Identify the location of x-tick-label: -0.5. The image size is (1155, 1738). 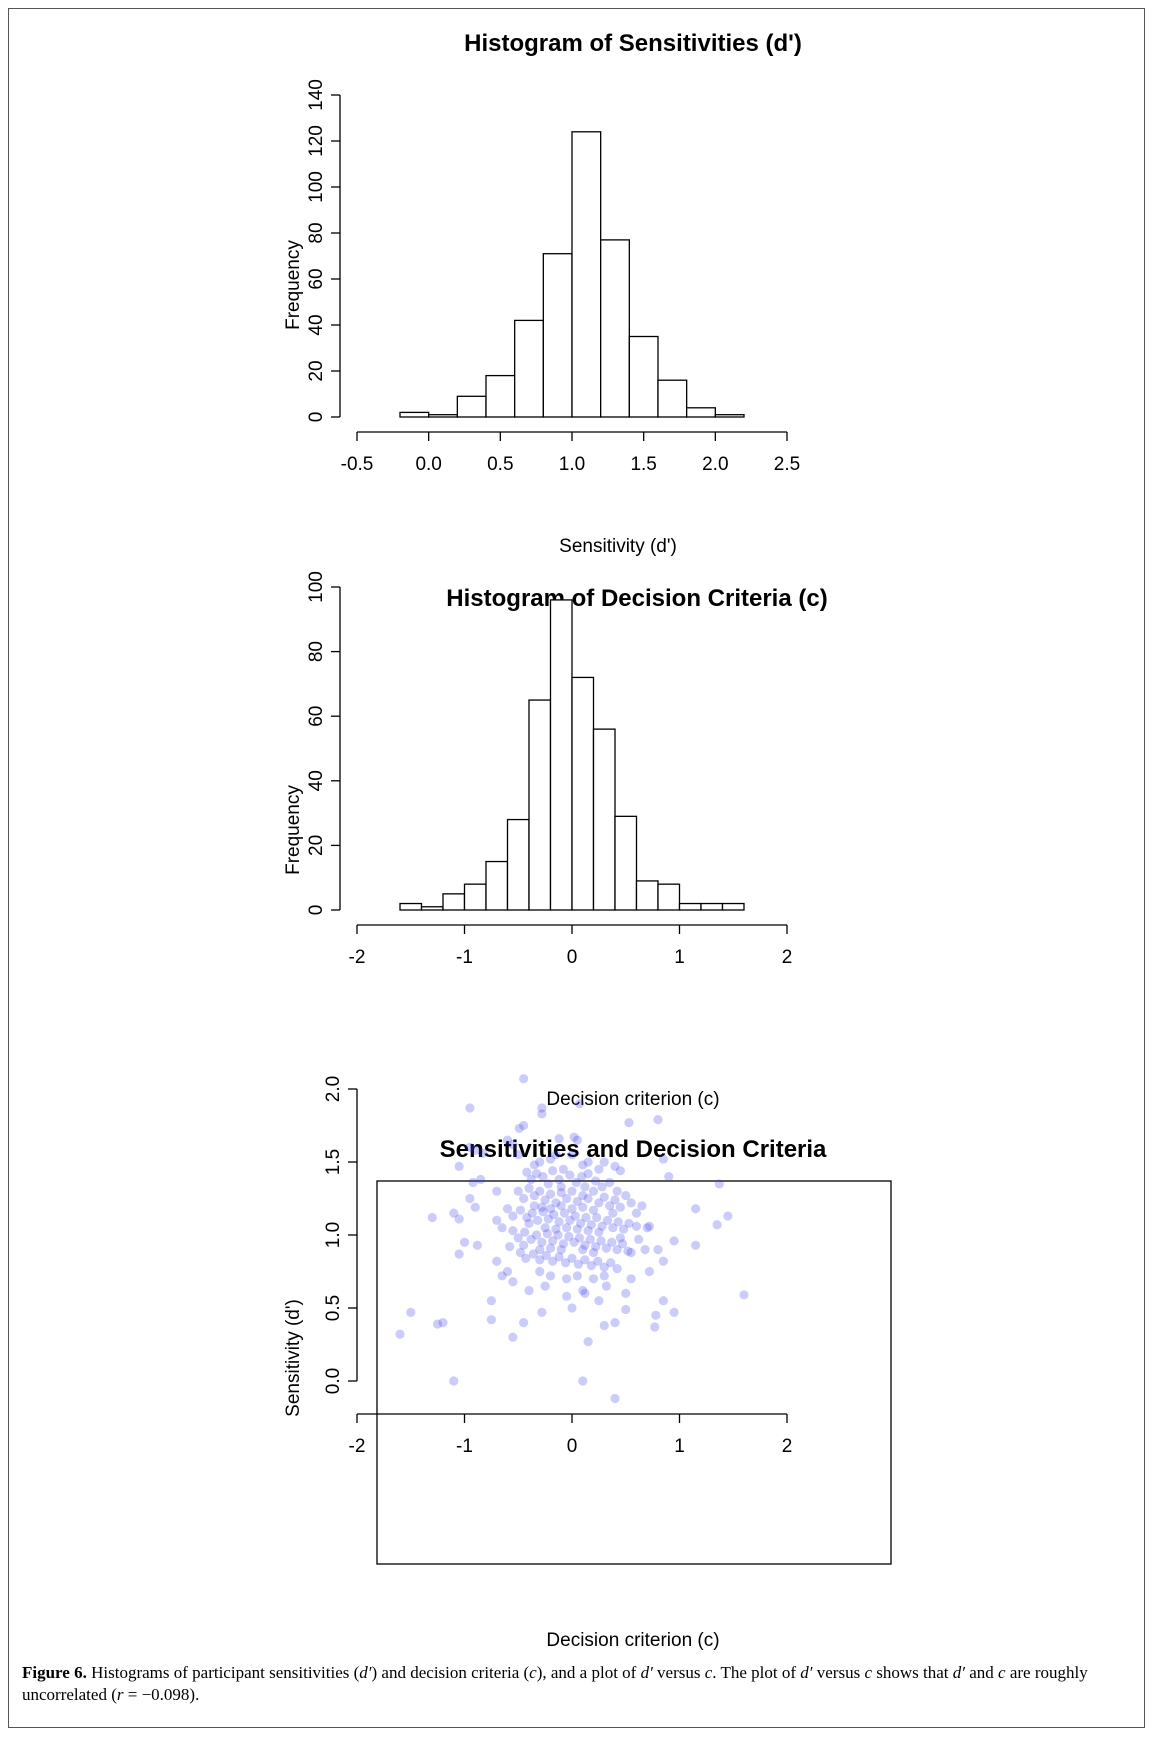
(357, 464).